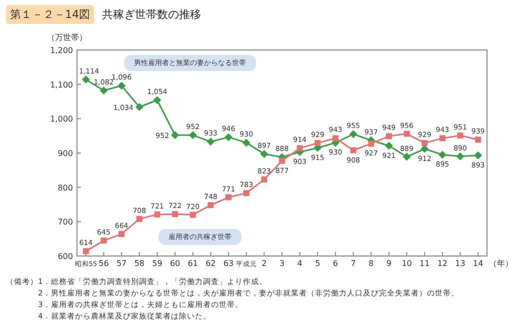 Image resolution: width=519 pixels, height=333 pixels. What do you see at coordinates (407, 263) in the screenshot?
I see `x-tick-label: 10` at bounding box center [407, 263].